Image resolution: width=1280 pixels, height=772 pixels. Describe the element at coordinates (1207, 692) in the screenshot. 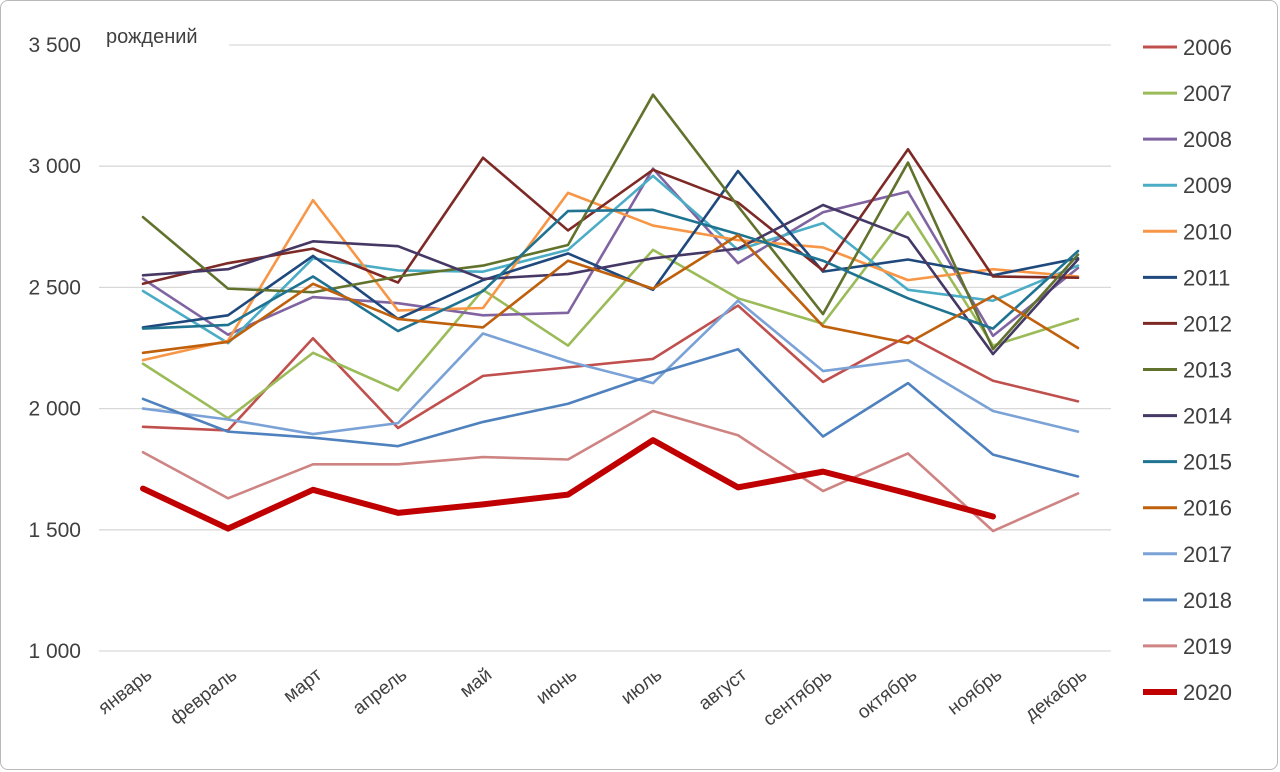

I see `legend-label-2020: 2020` at that location.